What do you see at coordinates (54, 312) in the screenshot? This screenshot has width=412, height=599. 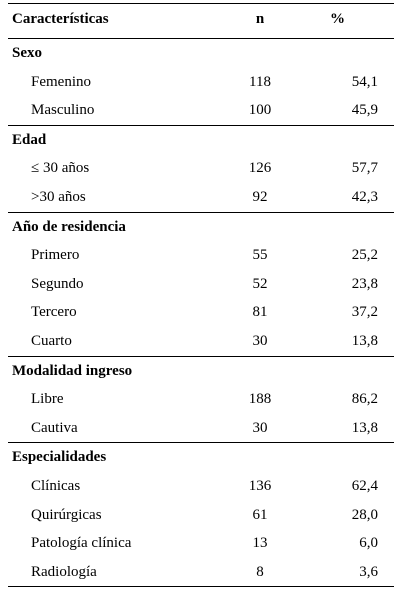 I see `row-label: Tercero` at bounding box center [54, 312].